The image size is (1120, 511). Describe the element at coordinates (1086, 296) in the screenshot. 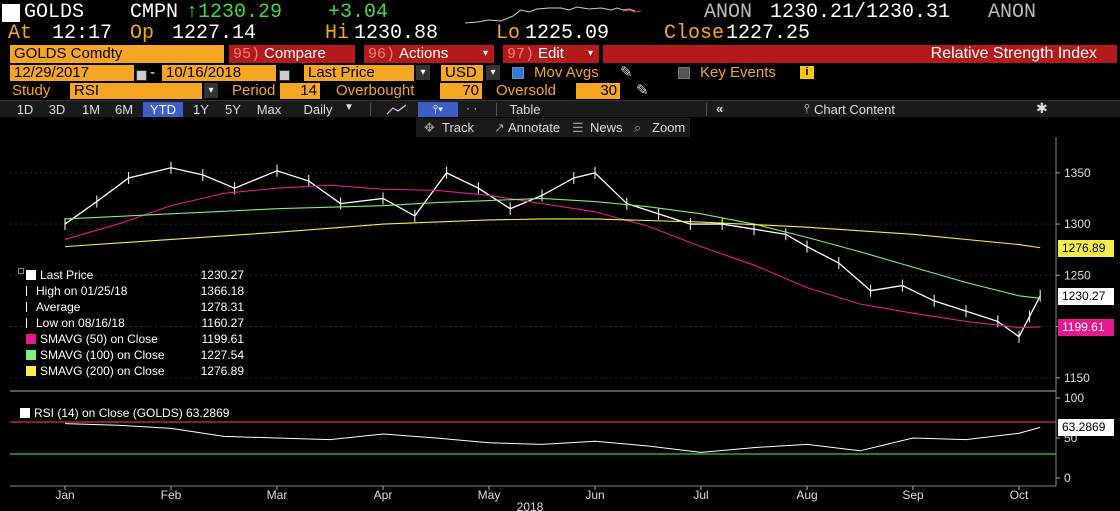

I see `price-tag: 1230.27` at that location.